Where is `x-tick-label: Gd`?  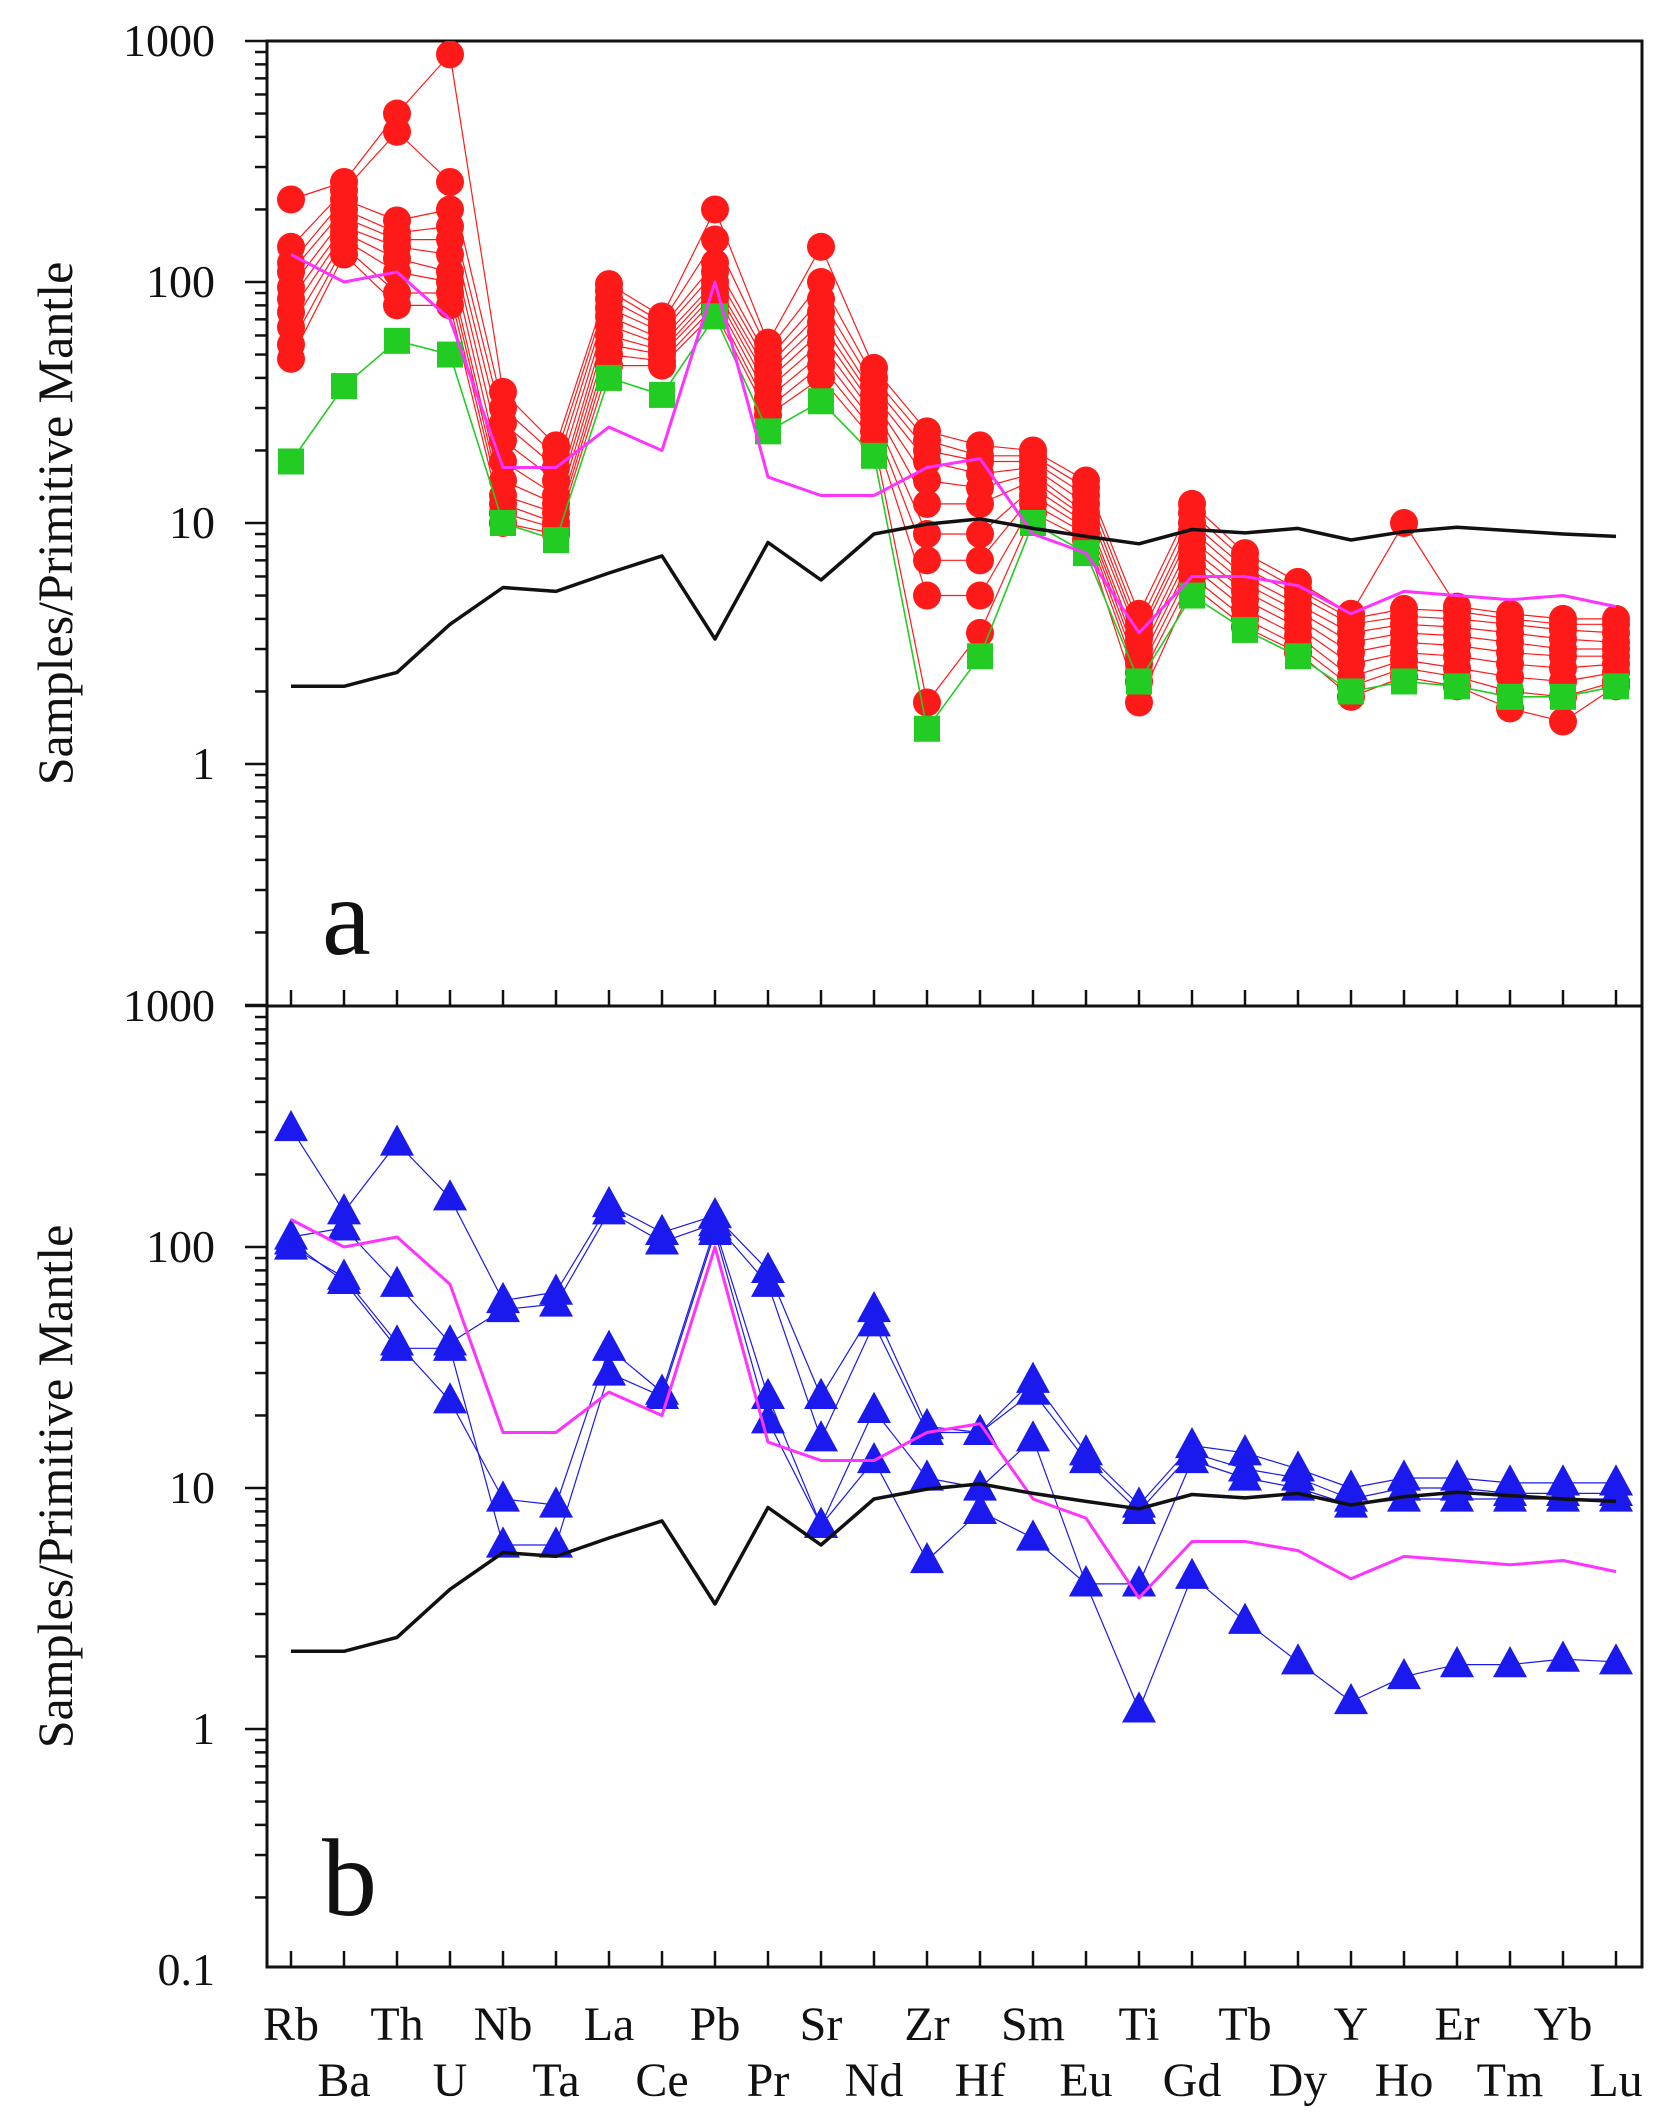 x-tick-label: Gd is located at coordinates (1192, 2080).